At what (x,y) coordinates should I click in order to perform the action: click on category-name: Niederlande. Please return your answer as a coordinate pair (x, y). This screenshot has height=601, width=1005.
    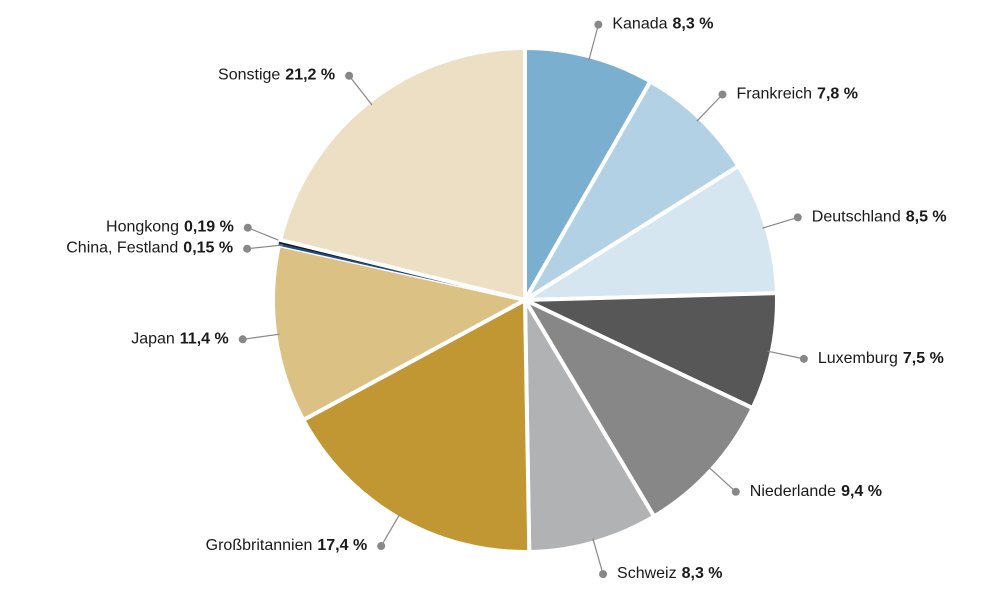
    Looking at the image, I should click on (793, 491).